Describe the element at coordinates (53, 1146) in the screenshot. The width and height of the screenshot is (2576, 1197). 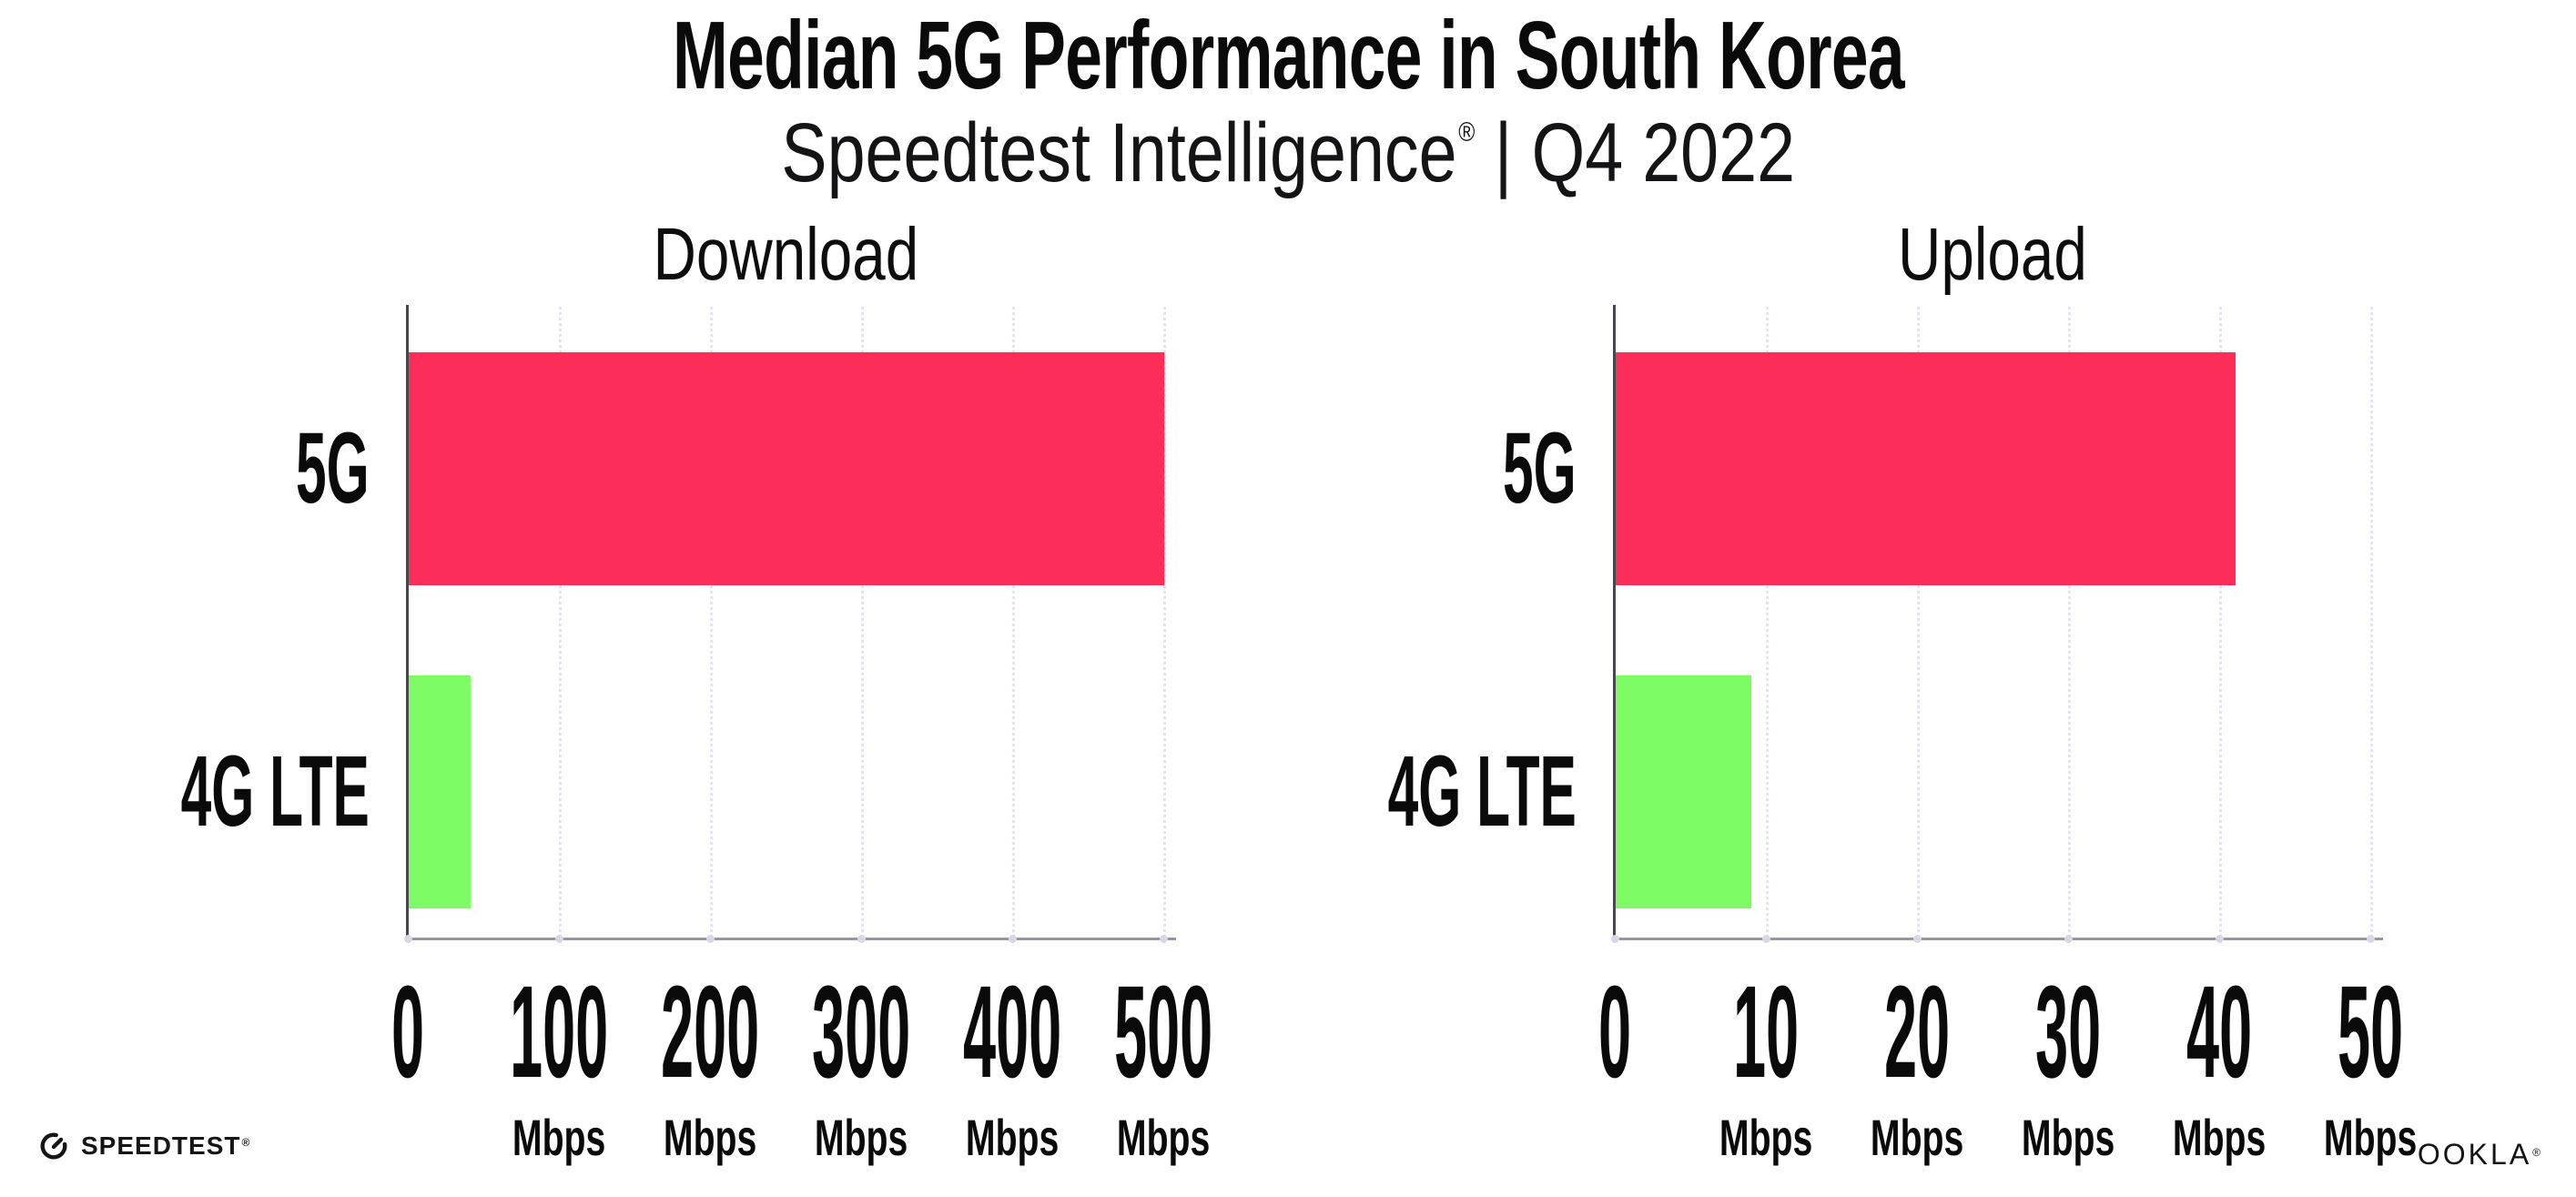
I see `speedtest-gauge-icon` at that location.